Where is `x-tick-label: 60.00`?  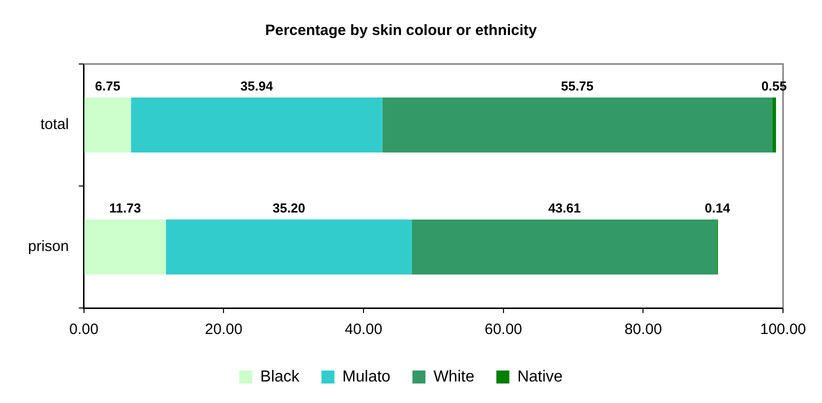
x-tick-label: 60.00 is located at coordinates (503, 329).